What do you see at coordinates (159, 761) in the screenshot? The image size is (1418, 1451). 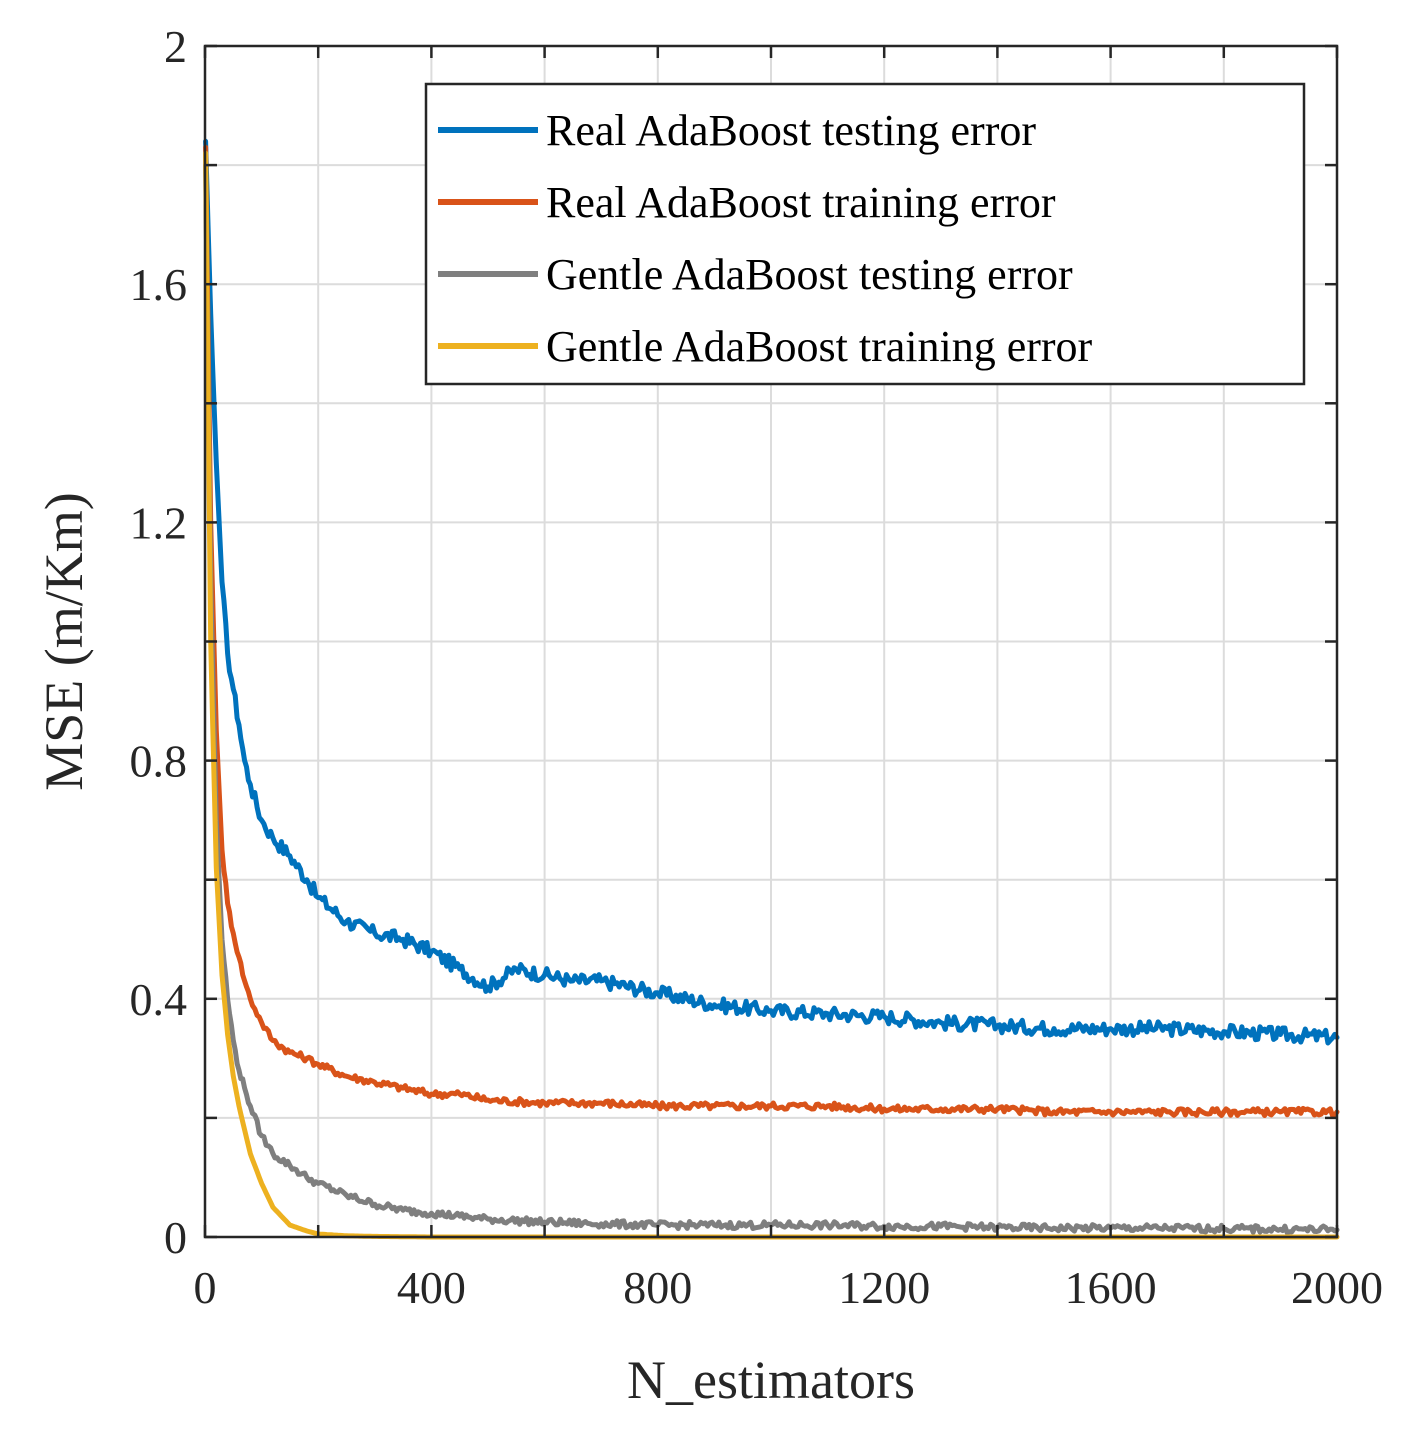 I see `y-tick-label: 0.8` at bounding box center [159, 761].